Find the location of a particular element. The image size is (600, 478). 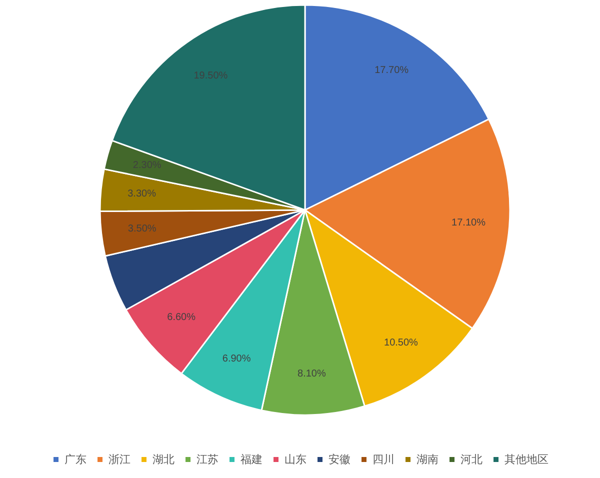

legend-label: 其他地区 is located at coordinates (526, 459).